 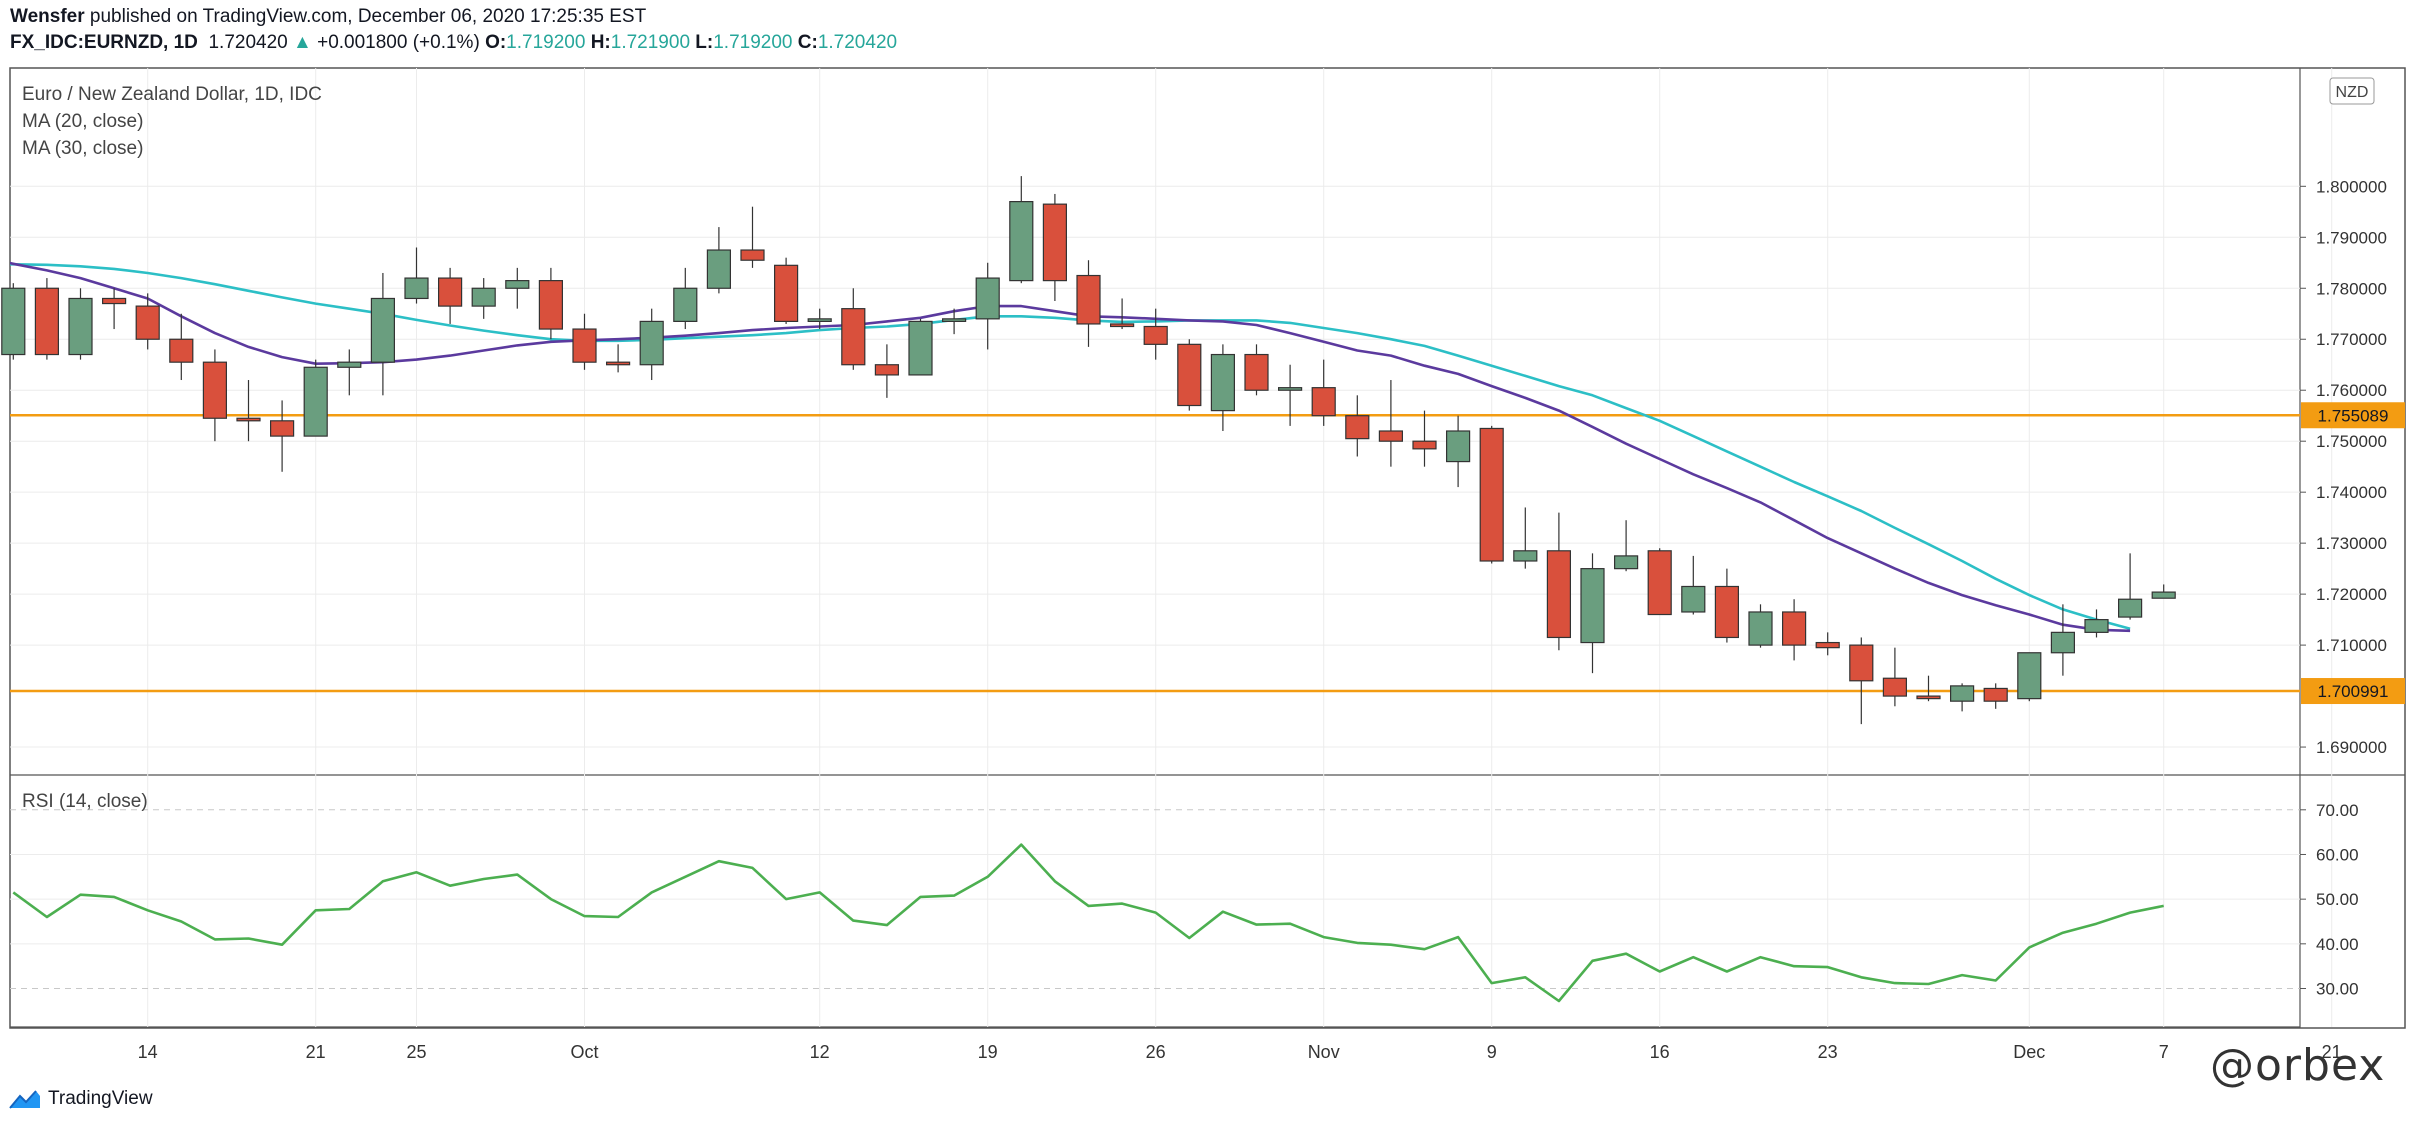 What do you see at coordinates (496, 42) in the screenshot?
I see `open-label: O:` at bounding box center [496, 42].